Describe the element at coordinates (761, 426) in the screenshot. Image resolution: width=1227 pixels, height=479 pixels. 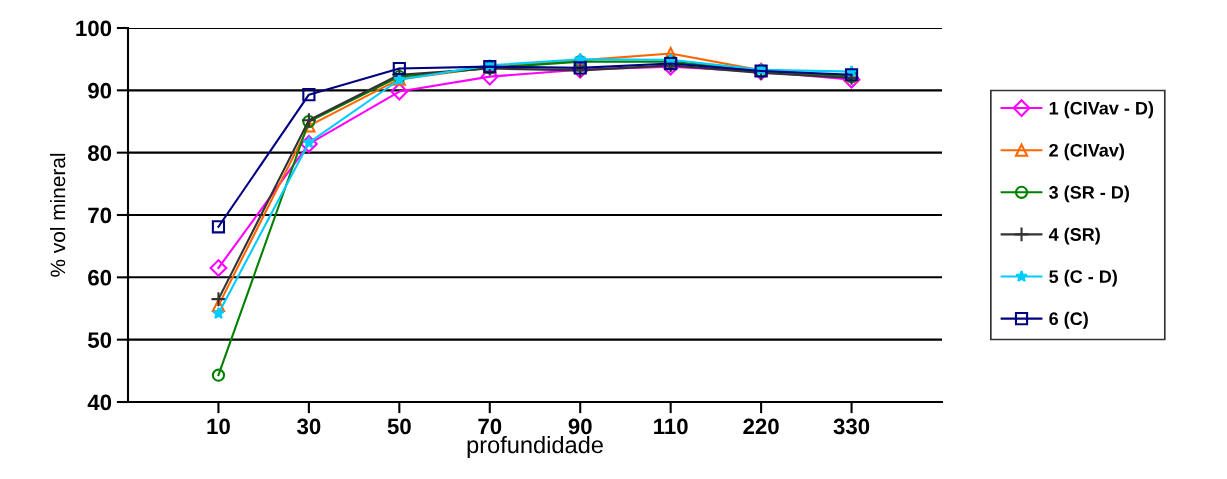
I see `x-tick-label: 220` at that location.